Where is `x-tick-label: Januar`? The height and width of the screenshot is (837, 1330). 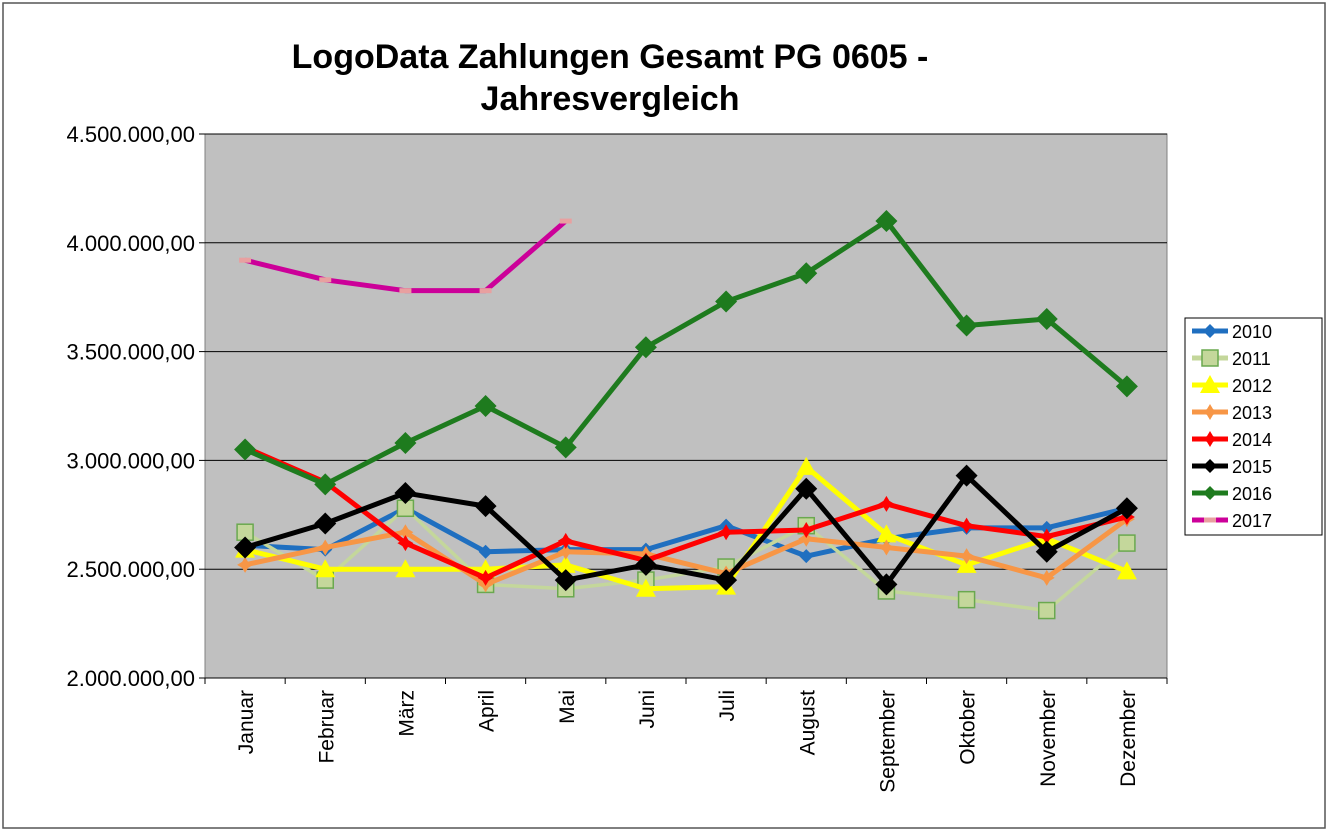 x-tick-label: Januar is located at coordinates (246, 722).